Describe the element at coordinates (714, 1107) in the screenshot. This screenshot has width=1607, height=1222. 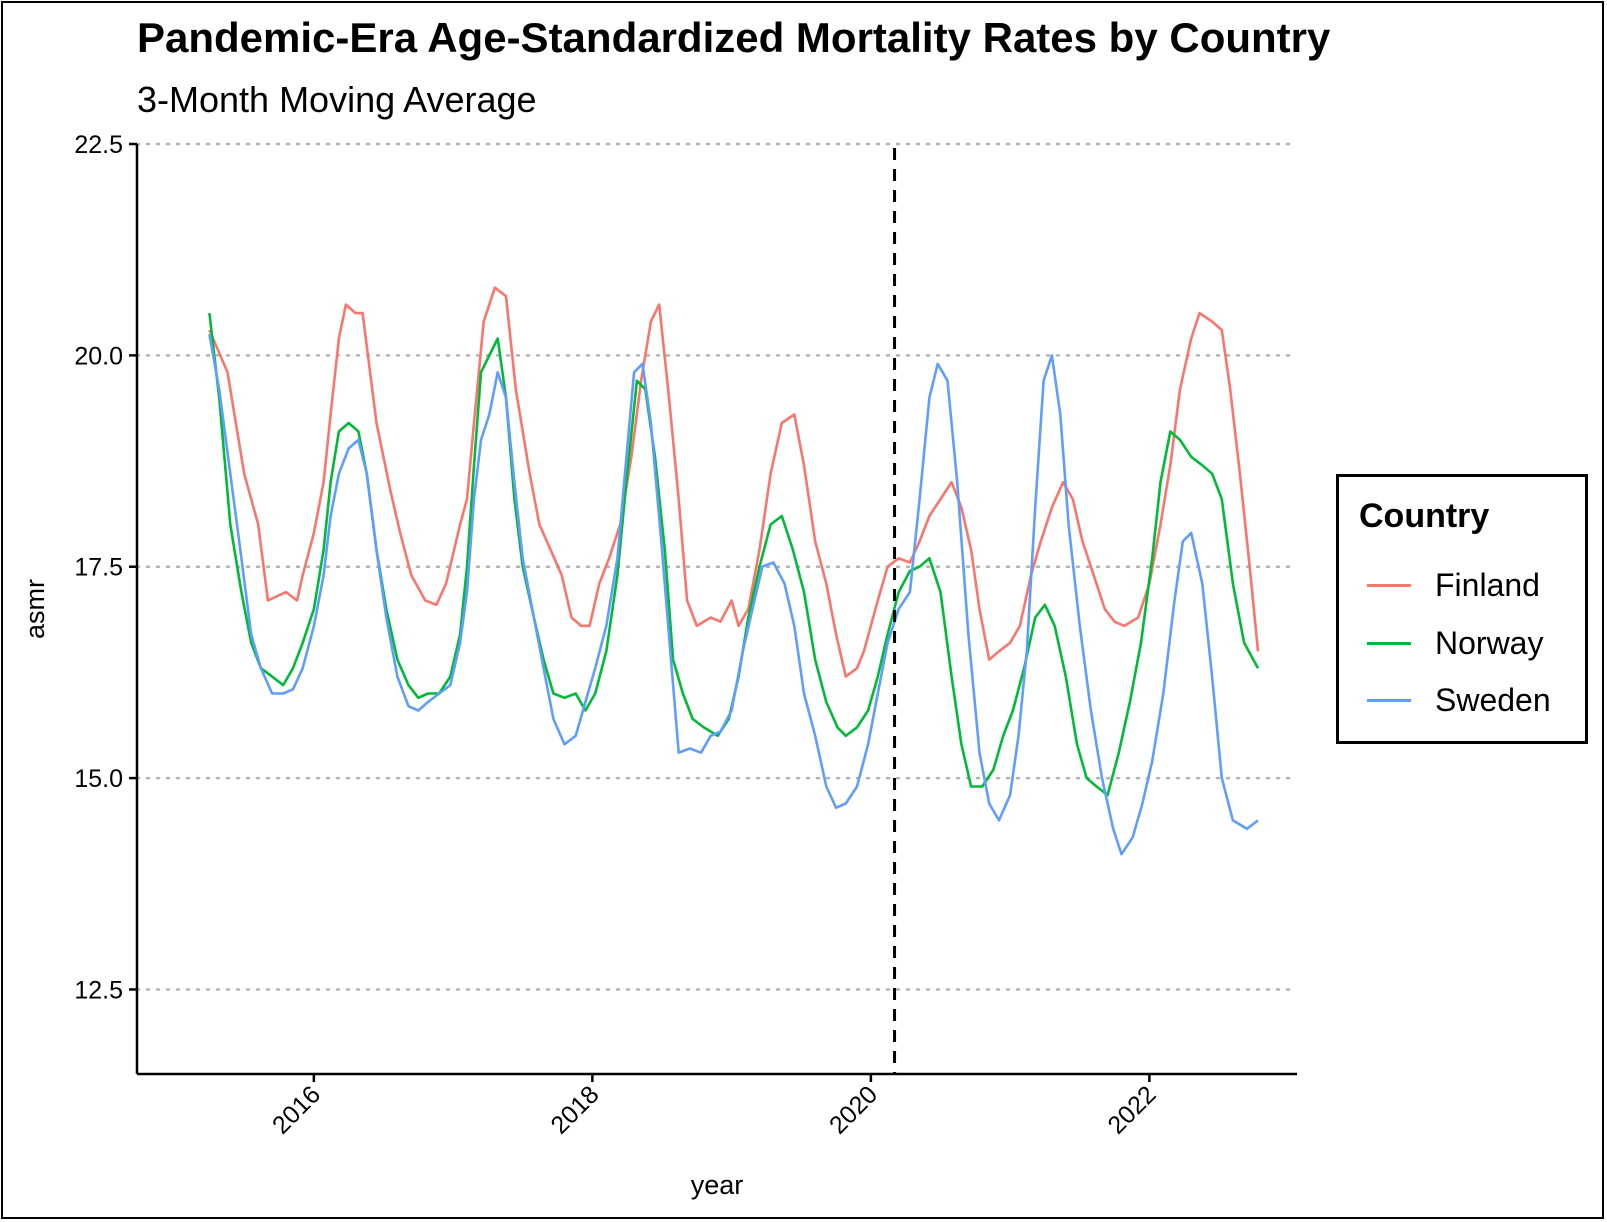
I see `x-axis-ticks: 2016 2018 2020 2022` at that location.